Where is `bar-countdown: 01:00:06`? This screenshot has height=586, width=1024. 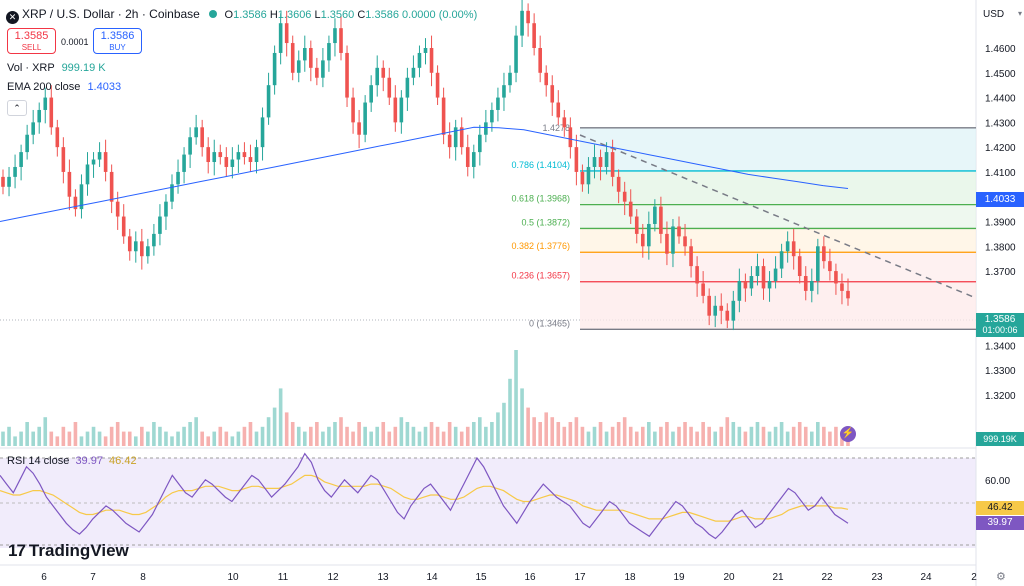 bar-countdown: 01:00:06 is located at coordinates (1000, 330).